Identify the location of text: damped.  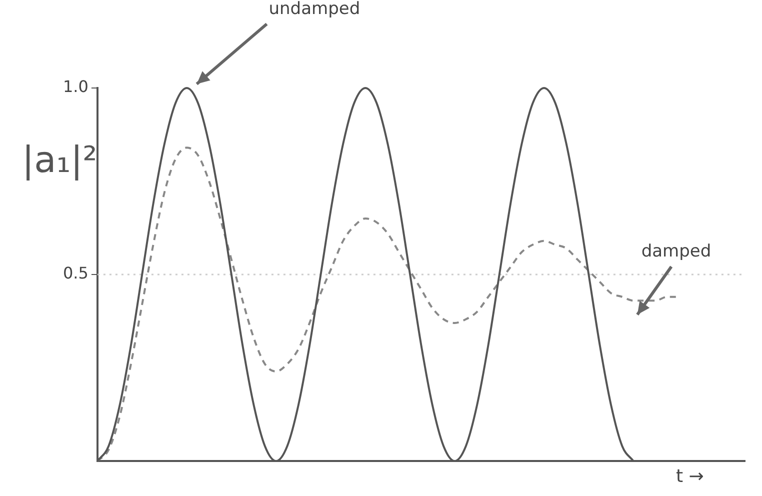
(676, 252).